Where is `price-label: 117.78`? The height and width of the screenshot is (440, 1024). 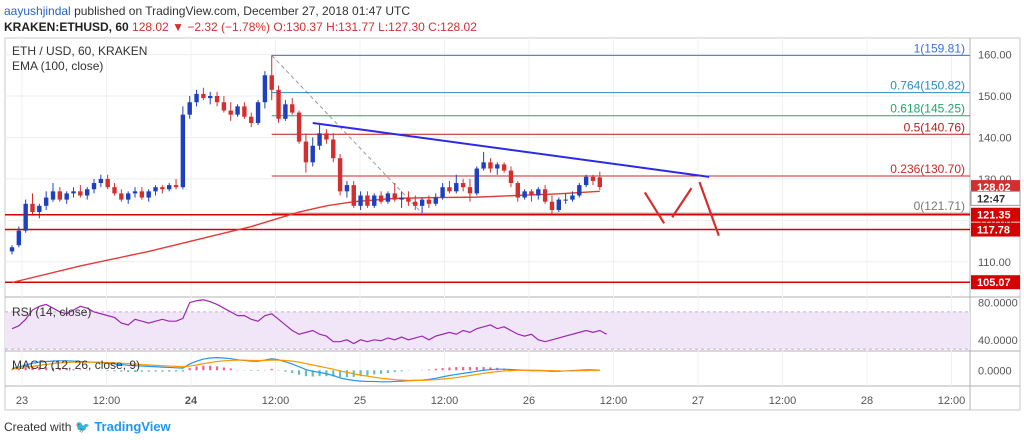
price-label: 117.78 is located at coordinates (993, 231).